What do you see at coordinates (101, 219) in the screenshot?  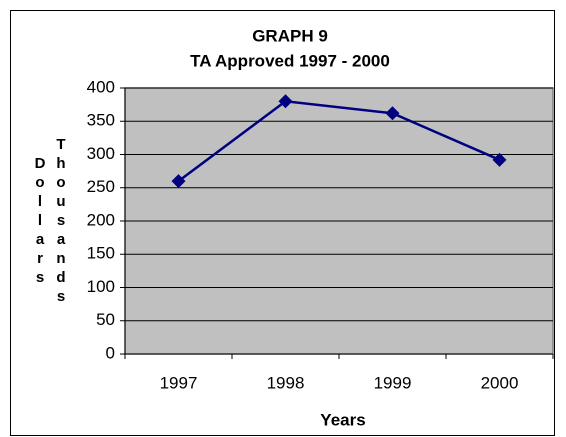 I see `y-tick-label: 200` at bounding box center [101, 219].